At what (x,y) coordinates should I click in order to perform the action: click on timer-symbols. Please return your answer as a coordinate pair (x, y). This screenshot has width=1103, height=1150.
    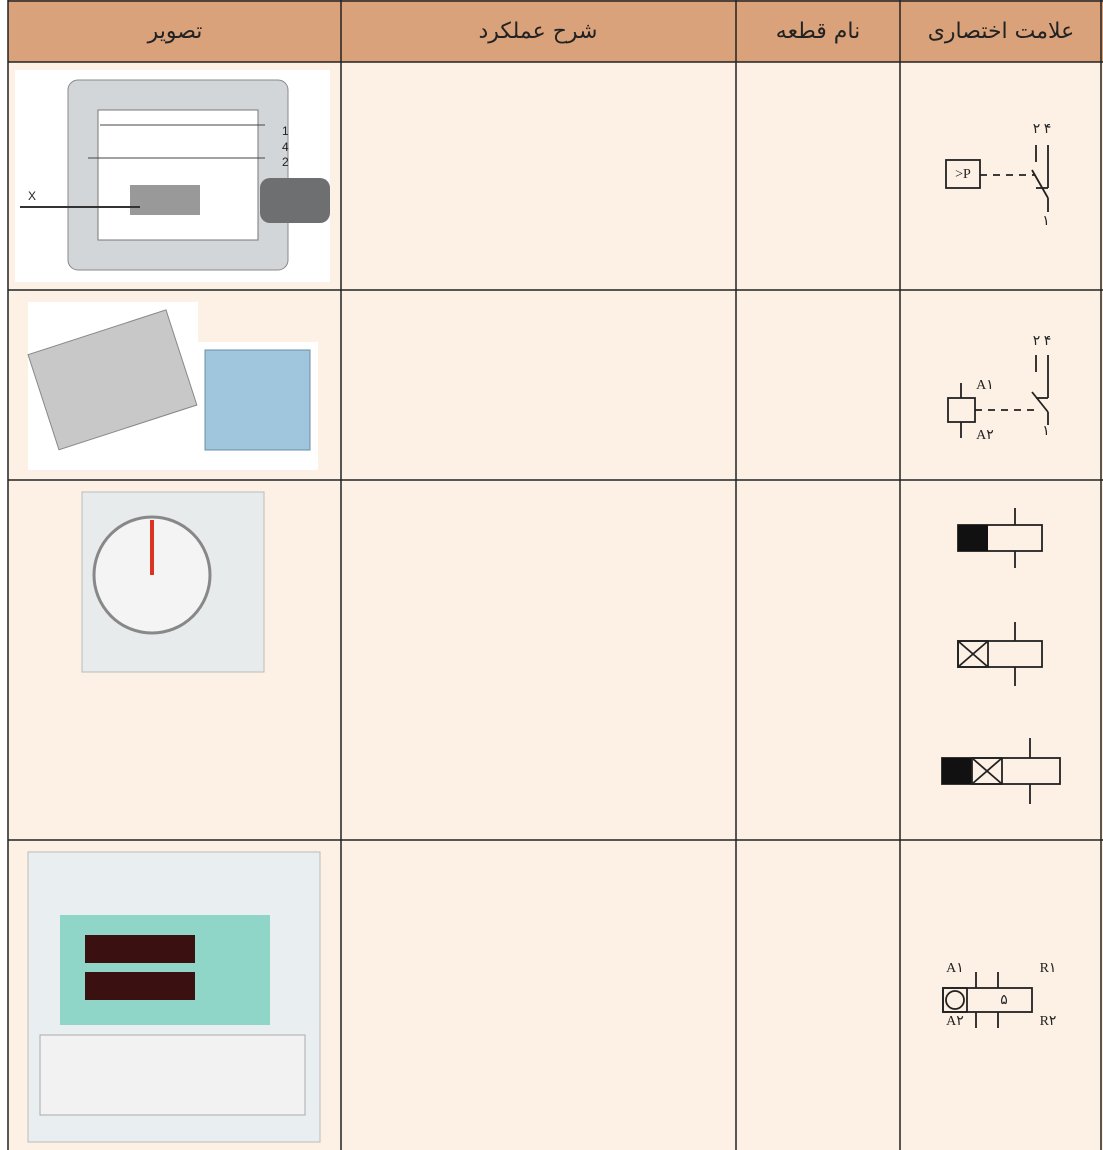
    Looking at the image, I should click on (1001, 656).